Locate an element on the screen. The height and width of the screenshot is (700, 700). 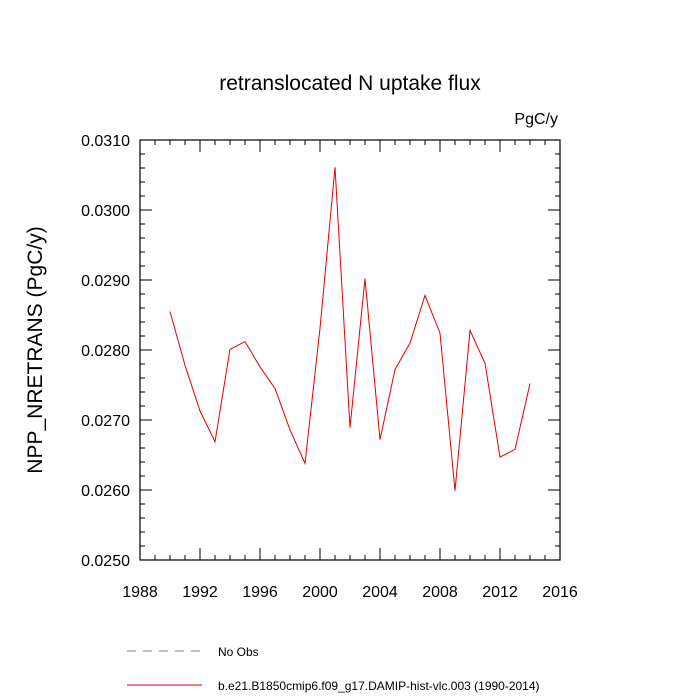
units-label: PgC/y is located at coordinates (536, 119).